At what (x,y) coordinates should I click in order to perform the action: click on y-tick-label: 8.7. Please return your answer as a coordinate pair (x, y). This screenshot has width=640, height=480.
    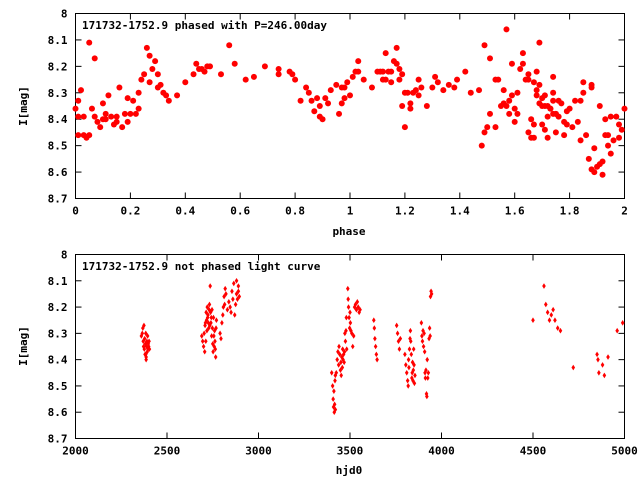
    Looking at the image, I should click on (58, 439).